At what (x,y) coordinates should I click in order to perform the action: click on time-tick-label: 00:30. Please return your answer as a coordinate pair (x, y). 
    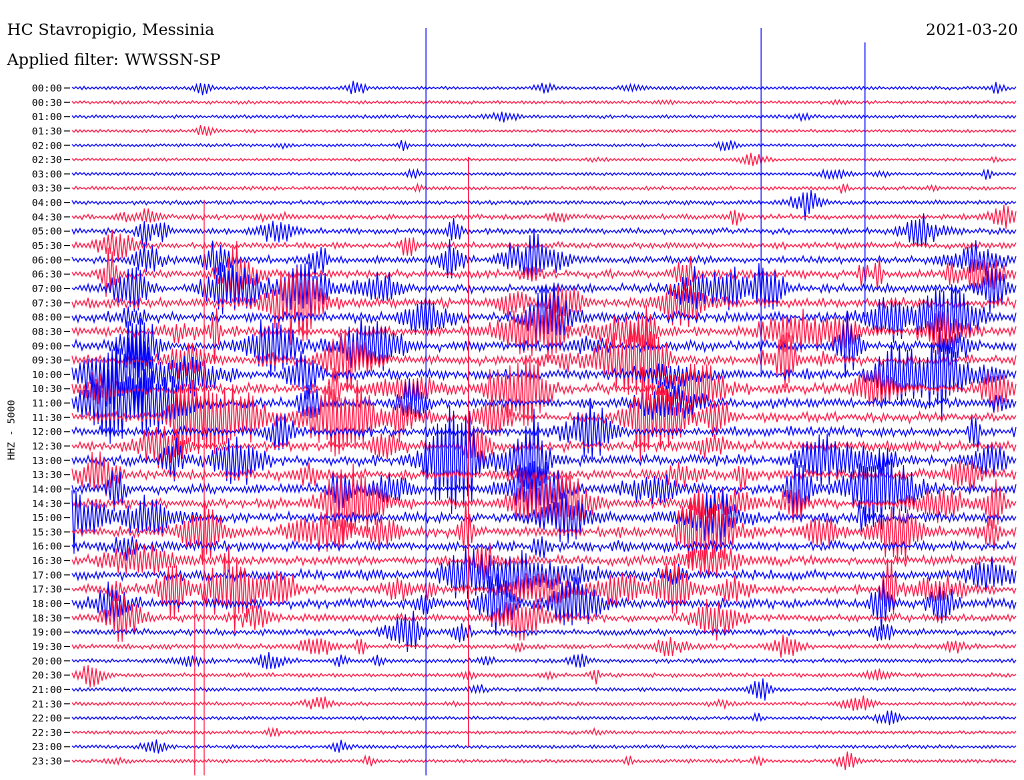
    Looking at the image, I should click on (47, 103).